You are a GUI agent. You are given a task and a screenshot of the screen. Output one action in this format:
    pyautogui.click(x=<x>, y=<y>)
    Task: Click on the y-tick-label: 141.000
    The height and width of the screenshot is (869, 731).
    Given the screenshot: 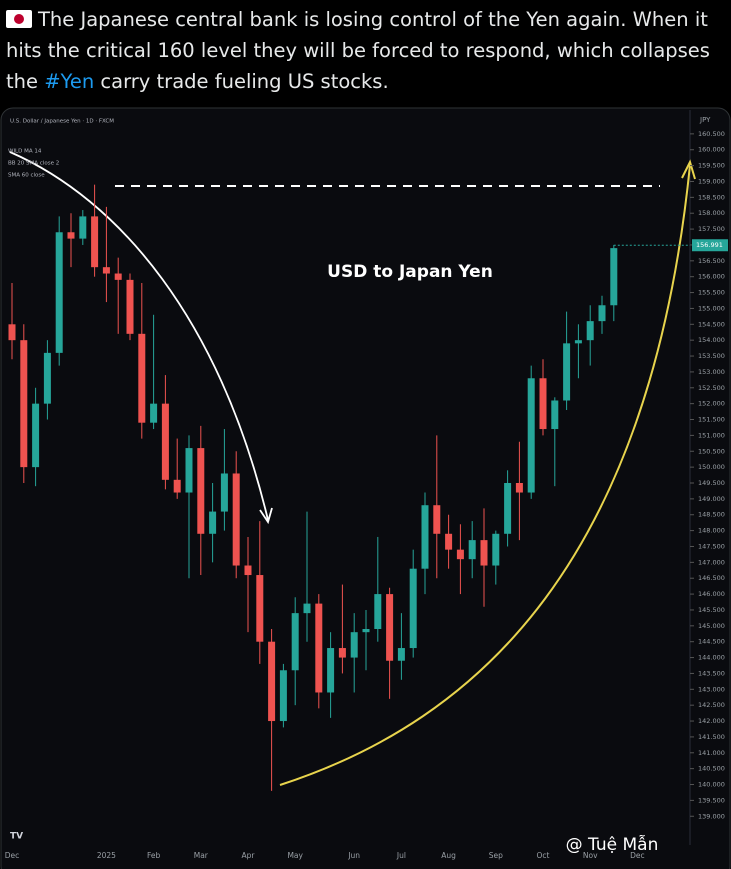 What is the action you would take?
    pyautogui.click(x=711, y=753)
    